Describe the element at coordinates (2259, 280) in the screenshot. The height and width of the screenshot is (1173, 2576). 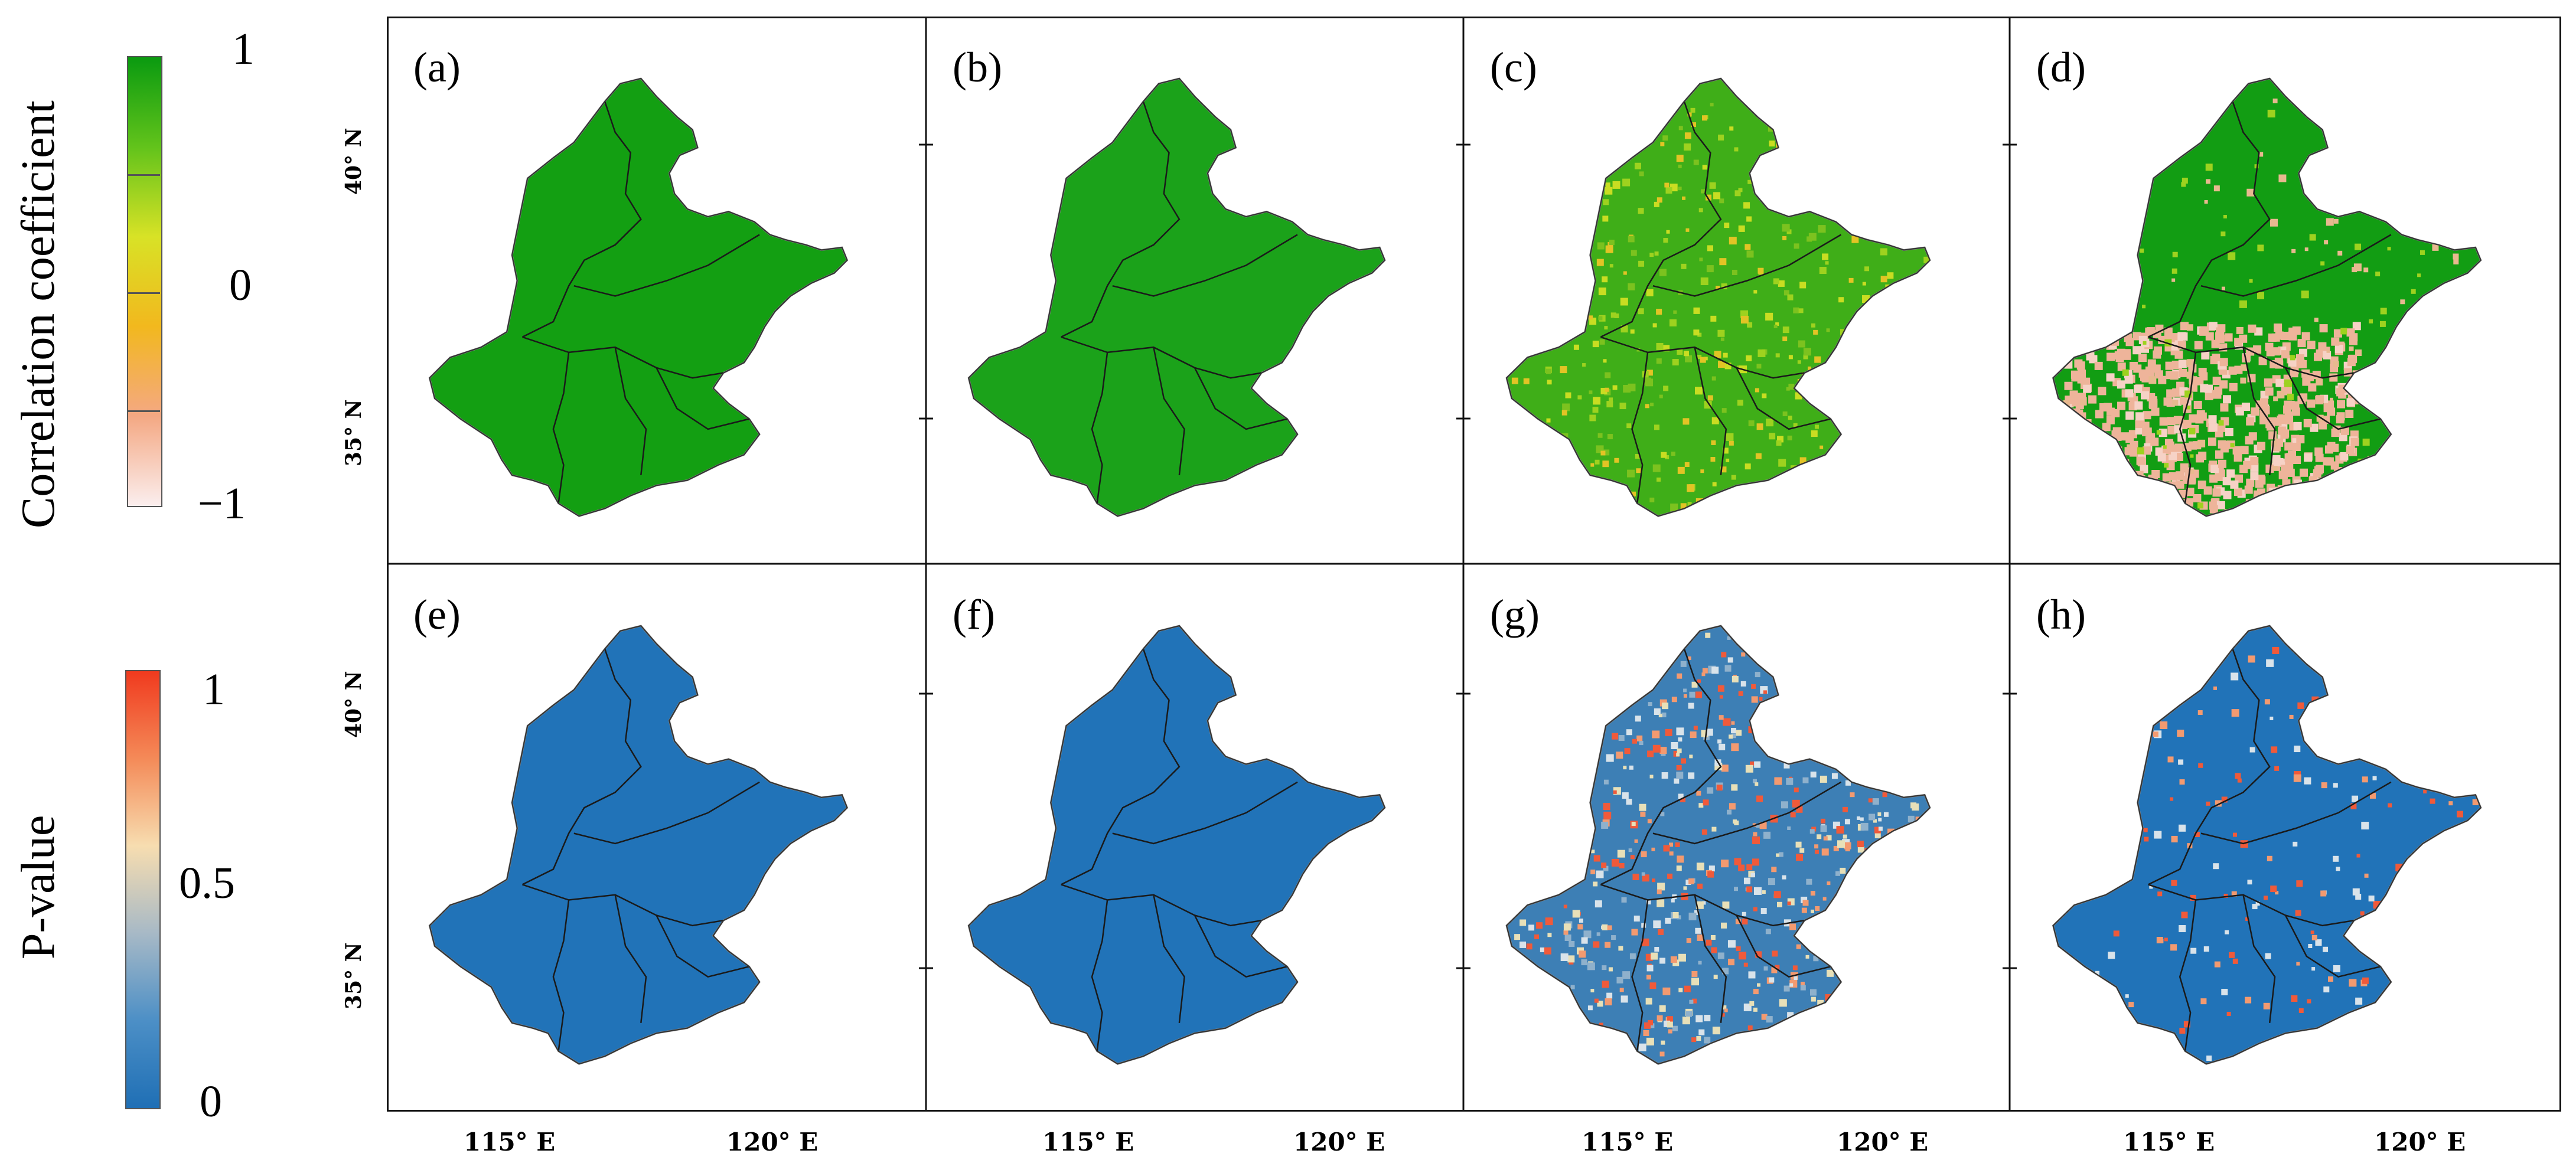
I see `map-panel: (d)` at that location.